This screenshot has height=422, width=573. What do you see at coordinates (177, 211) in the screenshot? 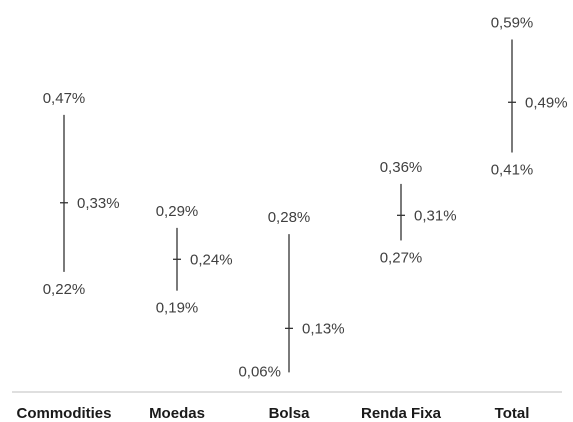
I see `high-label-1: 0,29%` at bounding box center [177, 211].